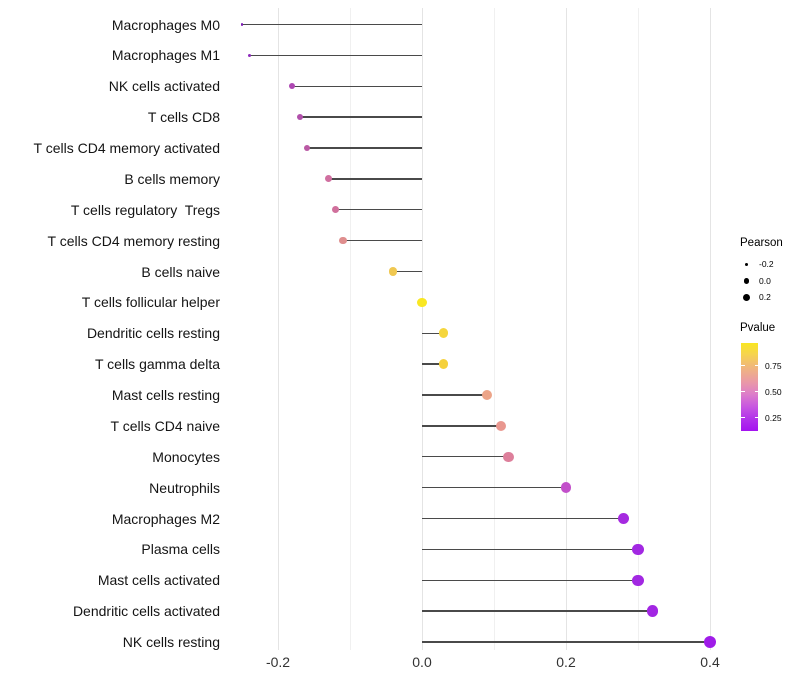 Image resolution: width=800 pixels, height=700 pixels. What do you see at coordinates (164, 86) in the screenshot?
I see `y-axis-label: NK cells activated` at bounding box center [164, 86].